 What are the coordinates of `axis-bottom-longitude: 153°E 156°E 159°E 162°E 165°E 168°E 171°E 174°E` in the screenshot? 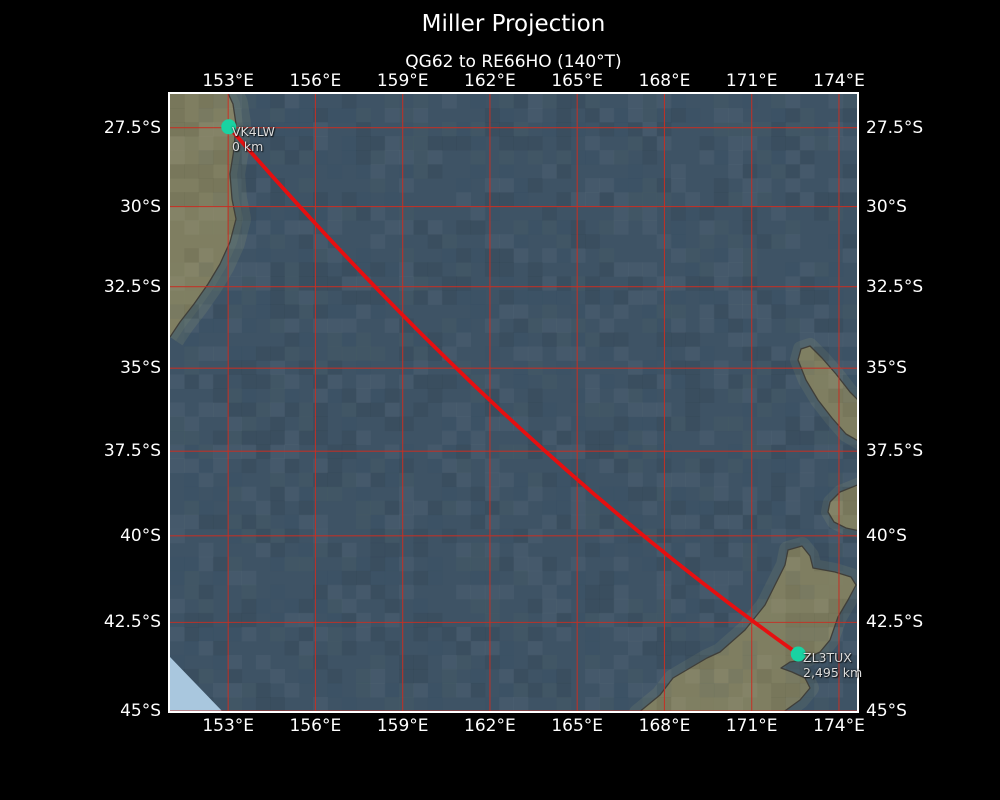 It's located at (517, 726).